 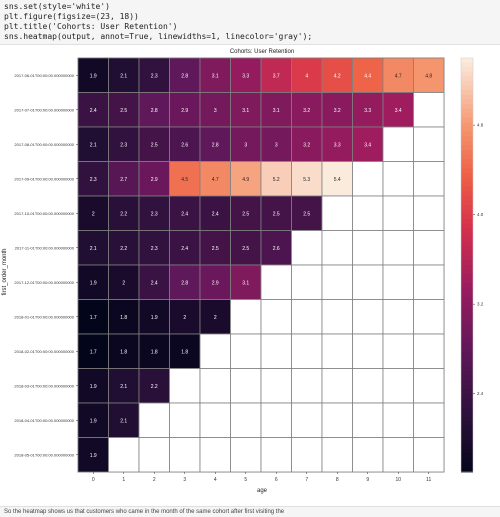 What do you see at coordinates (262, 491) in the screenshot?
I see `x-axis-label: age` at bounding box center [262, 491].